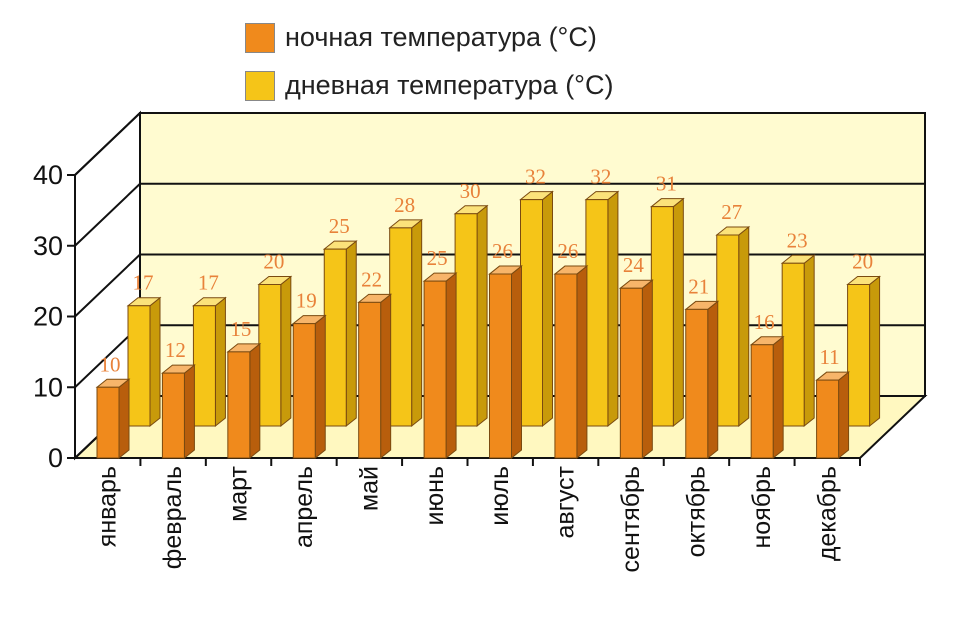  I want to click on data-label-day-2: 20, so click(273, 262).